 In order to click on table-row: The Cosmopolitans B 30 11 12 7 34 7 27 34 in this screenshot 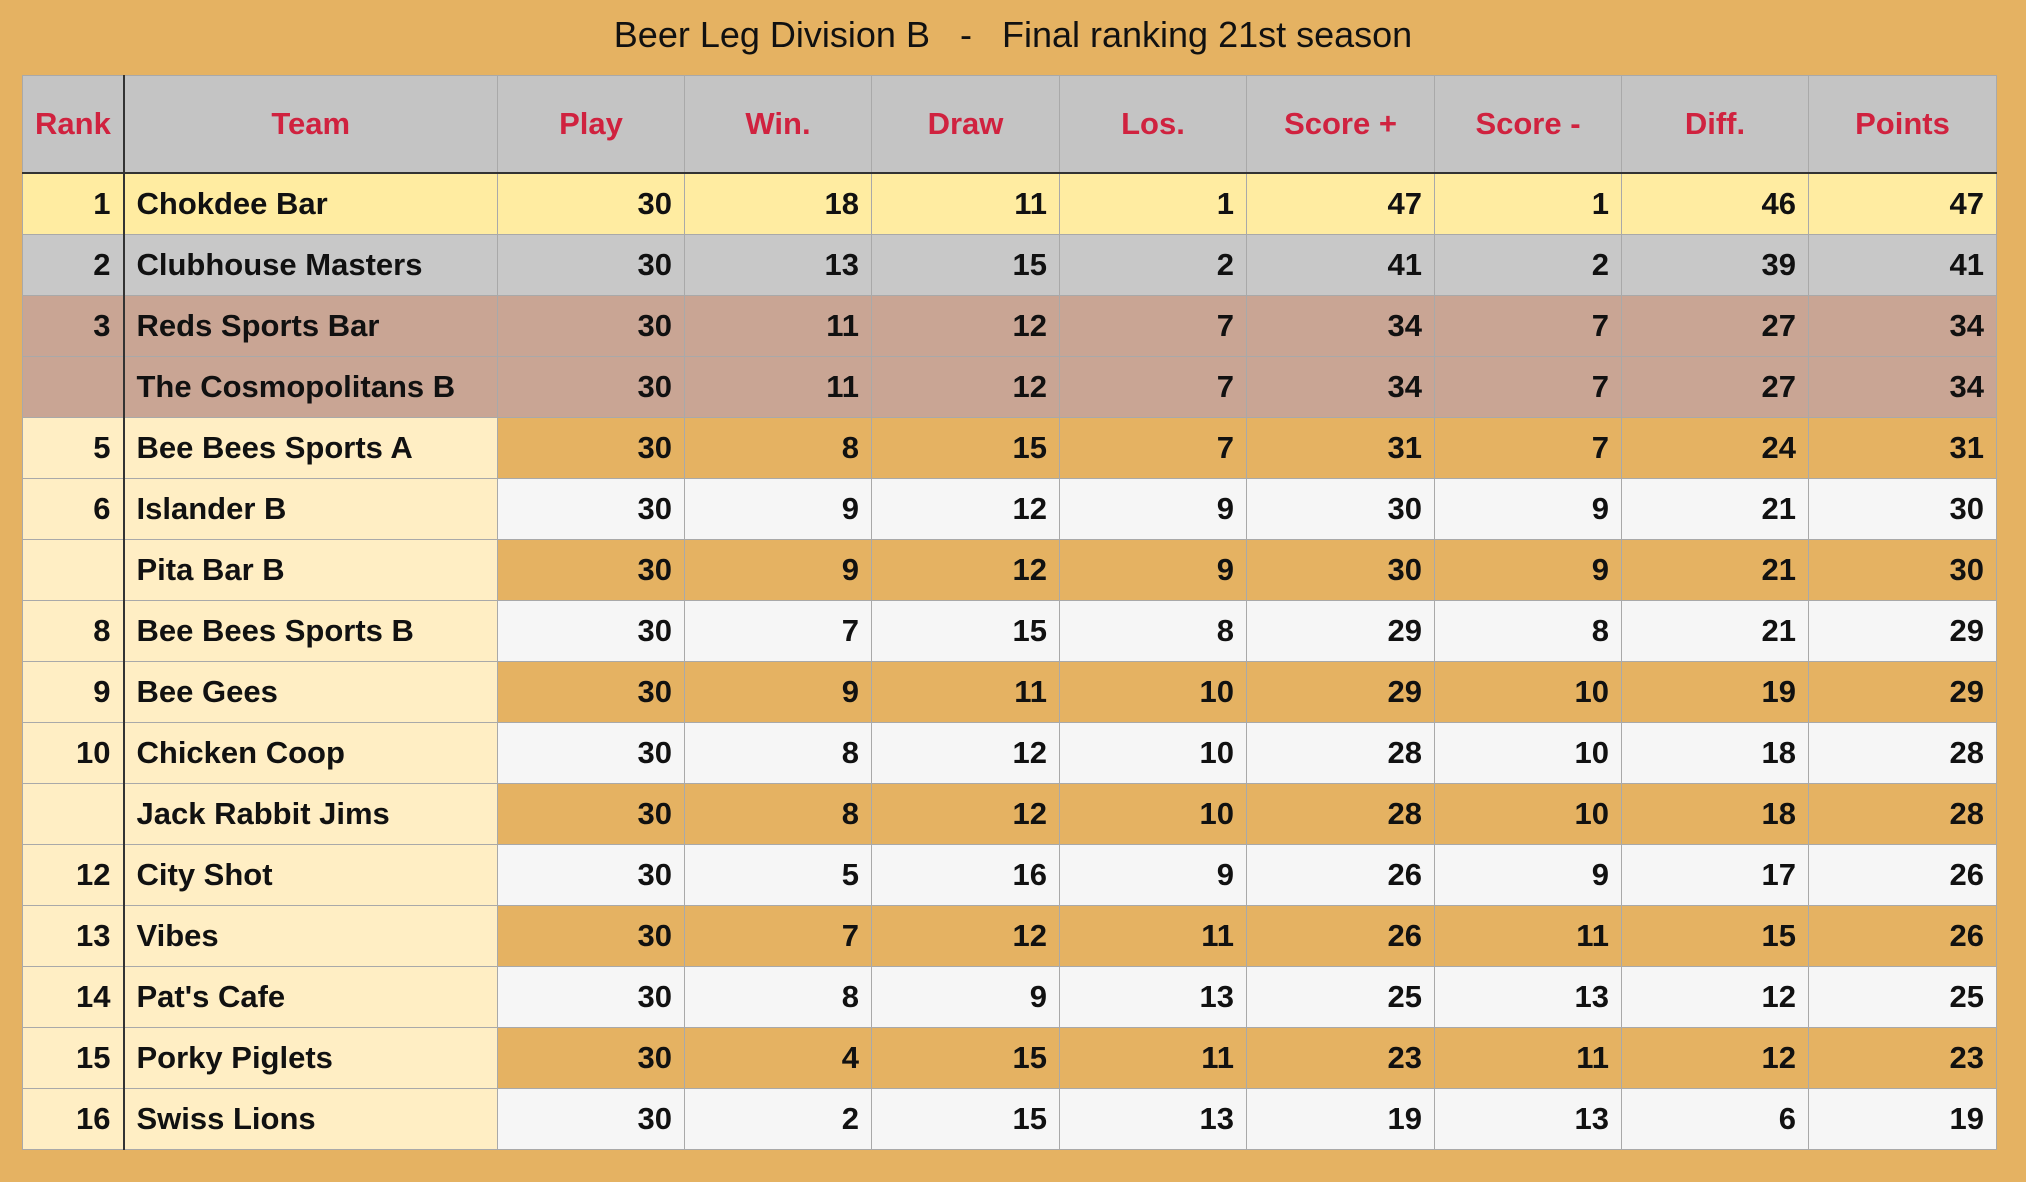, I will do `click(1009, 387)`.